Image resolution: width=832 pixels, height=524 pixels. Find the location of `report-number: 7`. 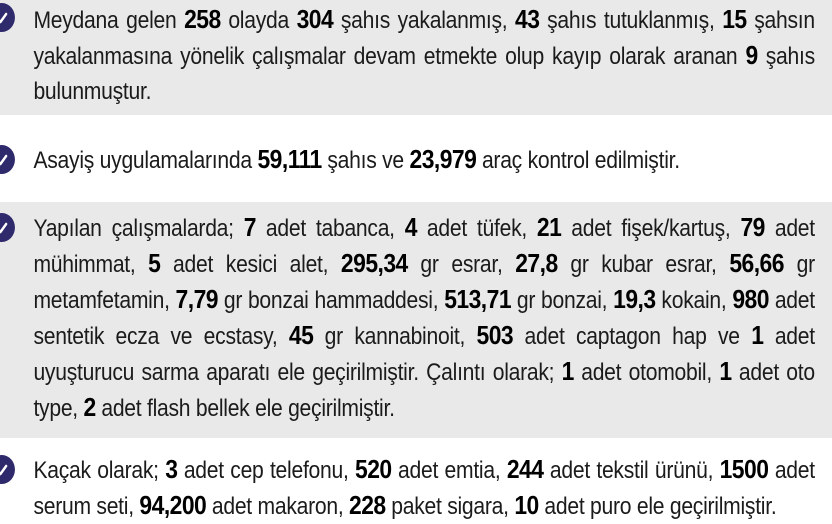

report-number: 7 is located at coordinates (250, 227).